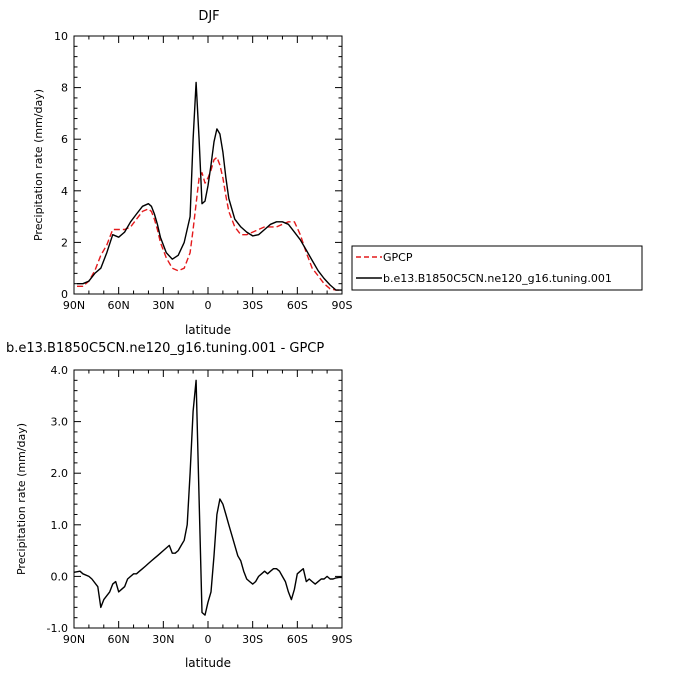  What do you see at coordinates (64, 88) in the screenshot?
I see `y-tick-label: 8` at bounding box center [64, 88].